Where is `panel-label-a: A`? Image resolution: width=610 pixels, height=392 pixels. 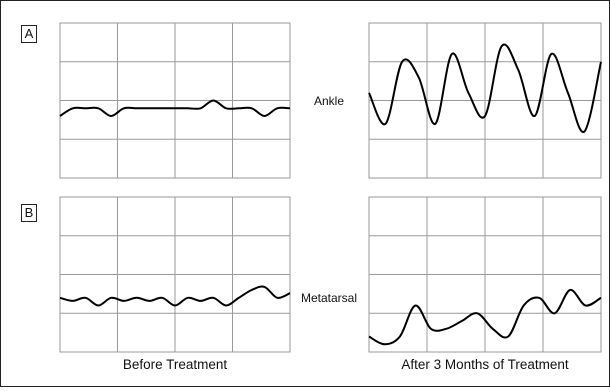 panel-label-a: A is located at coordinates (29, 34).